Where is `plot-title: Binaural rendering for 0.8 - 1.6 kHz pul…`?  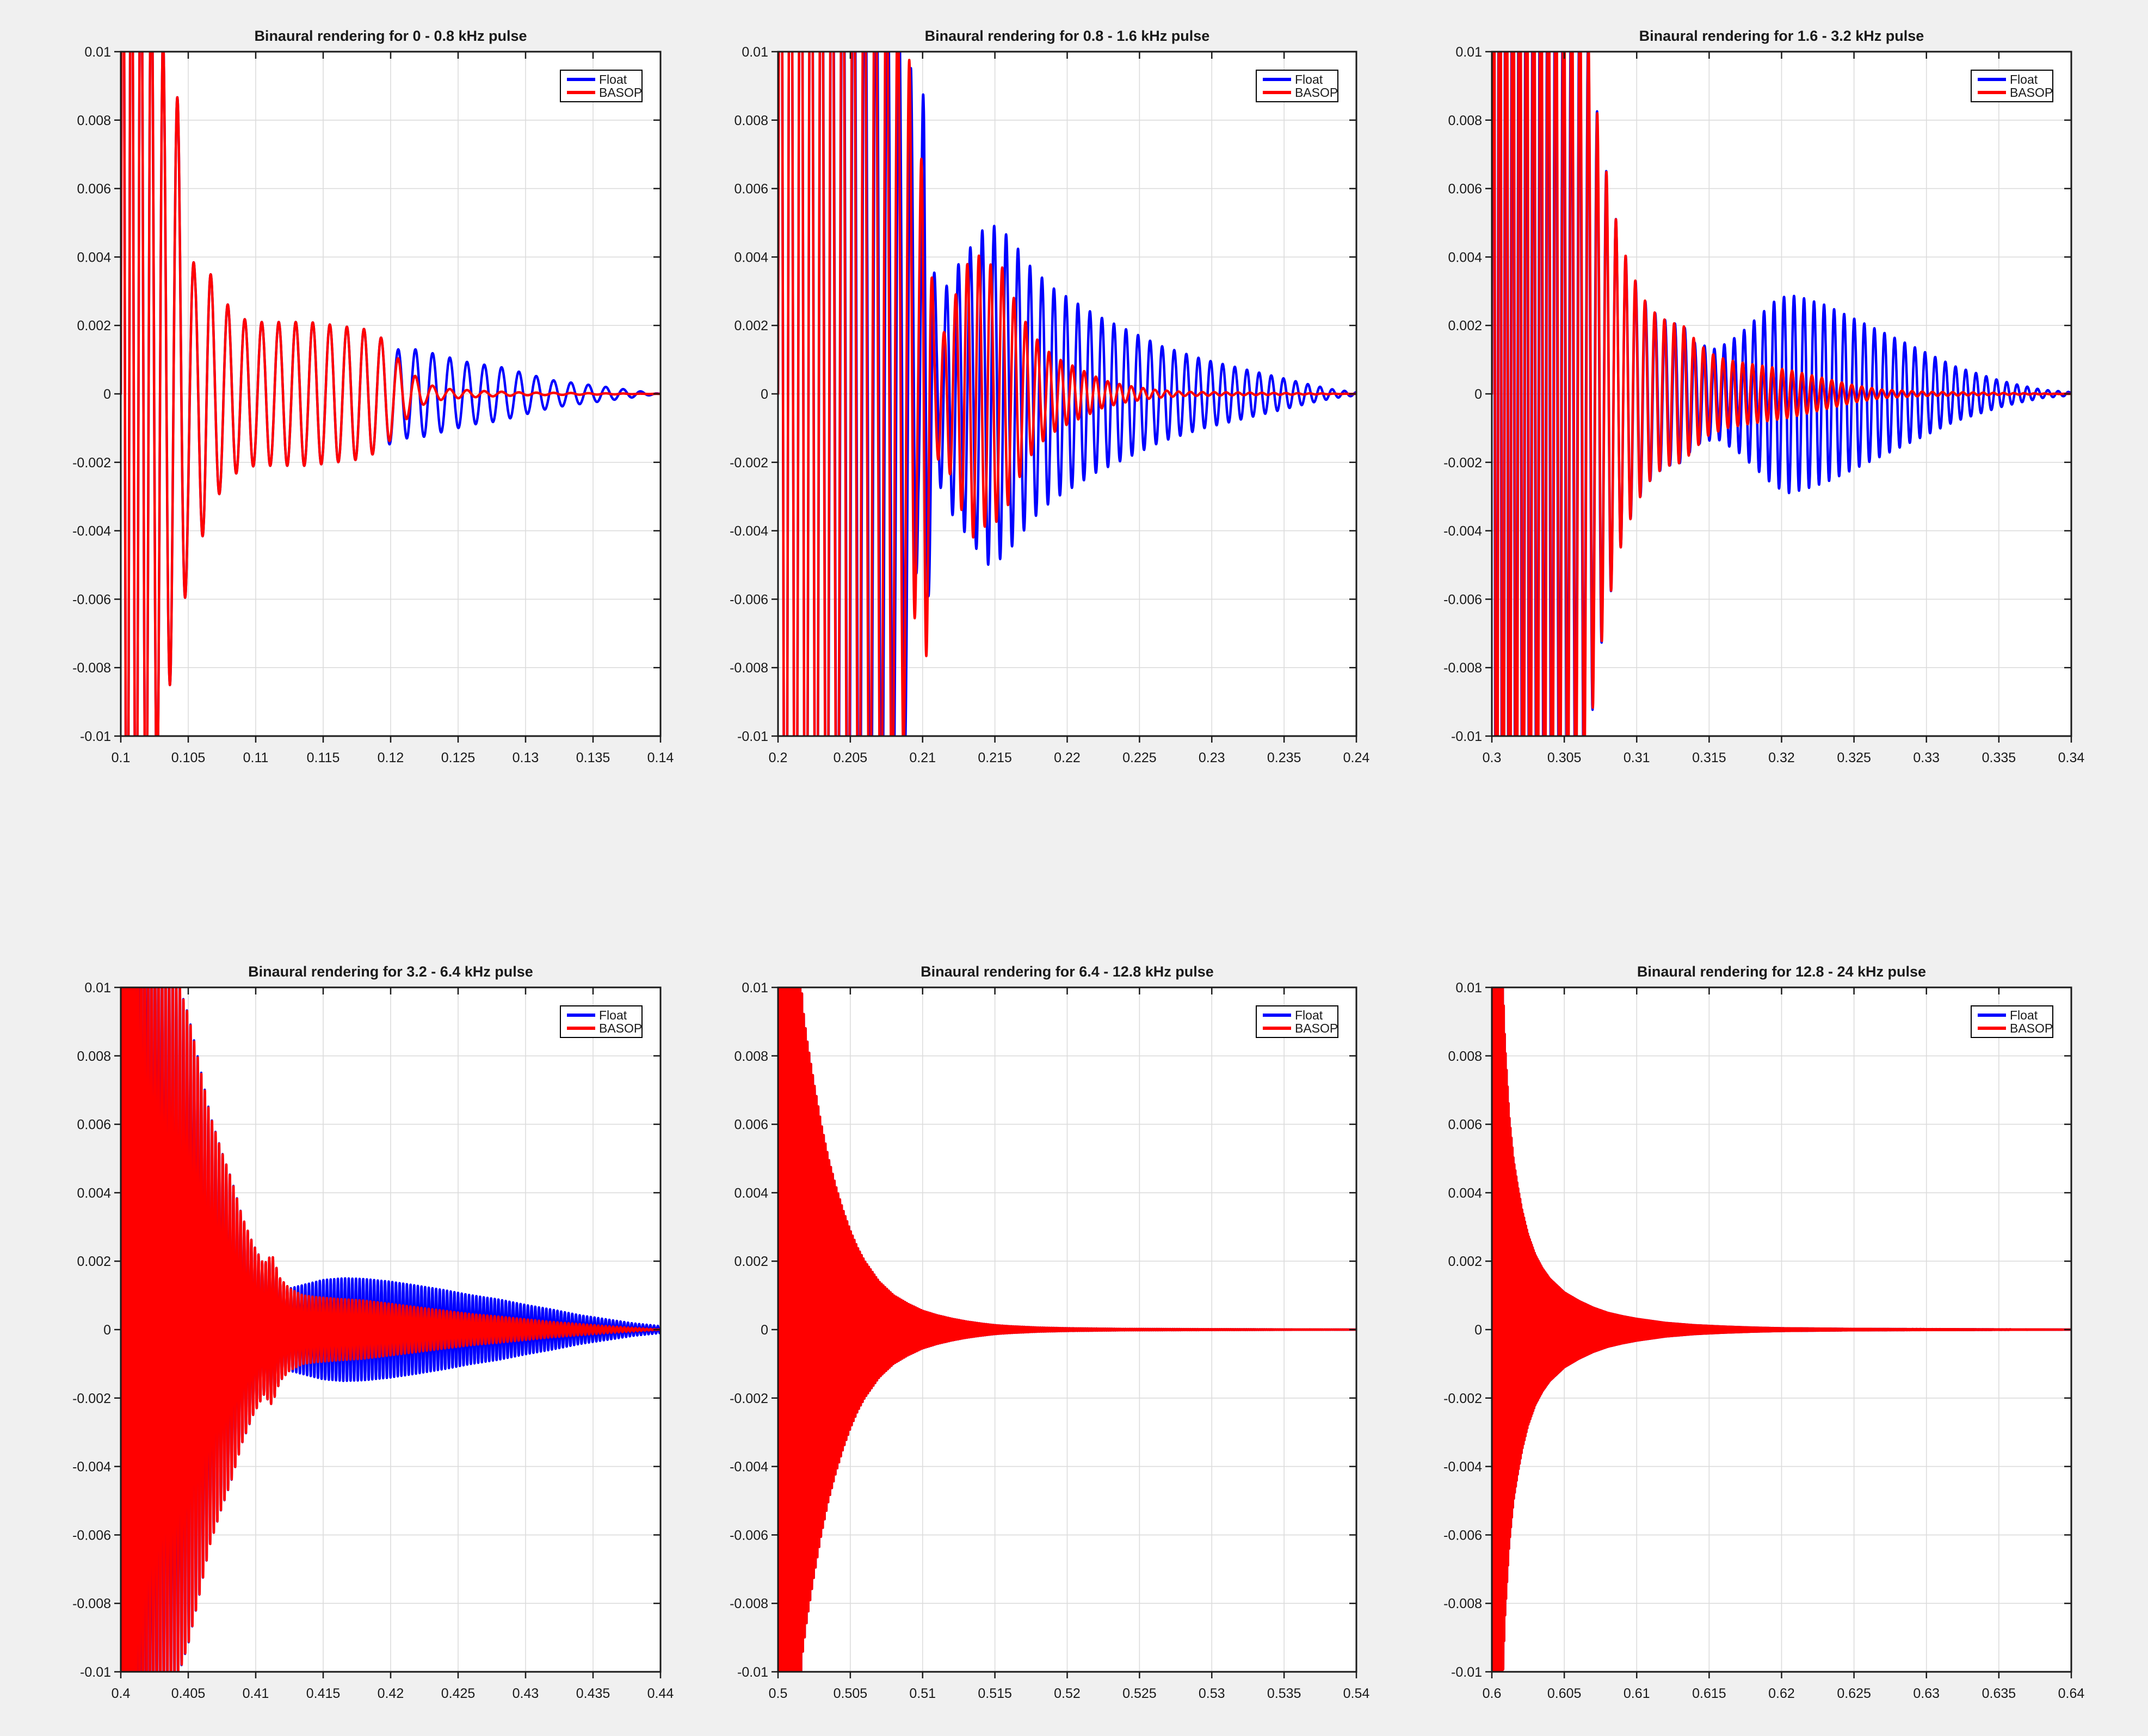 plot-title: Binaural rendering for 0.8 - 1.6 kHz pul… is located at coordinates (1067, 36).